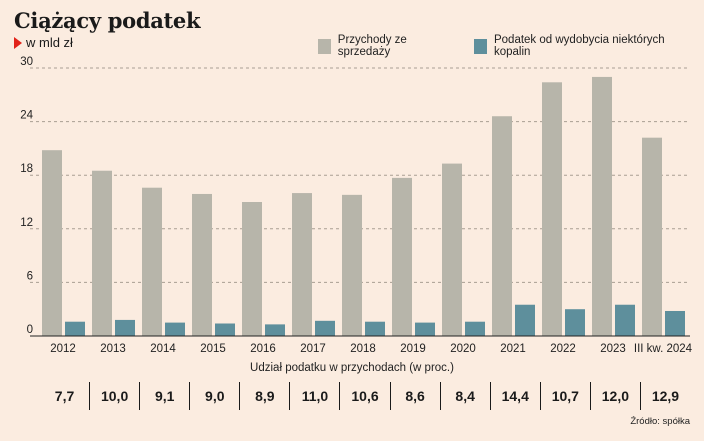 Image resolution: width=704 pixels, height=441 pixels. Describe the element at coordinates (30, 330) in the screenshot. I see `y-tick-label: 0` at that location.